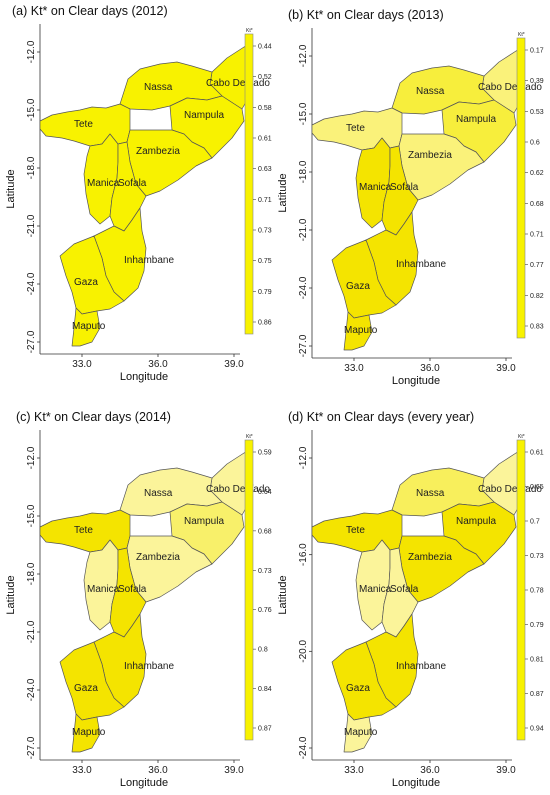 This screenshot has width=550, height=795. What do you see at coordinates (535, 143) in the screenshot?
I see `colorbar-tick-label: 0.6` at bounding box center [535, 143].